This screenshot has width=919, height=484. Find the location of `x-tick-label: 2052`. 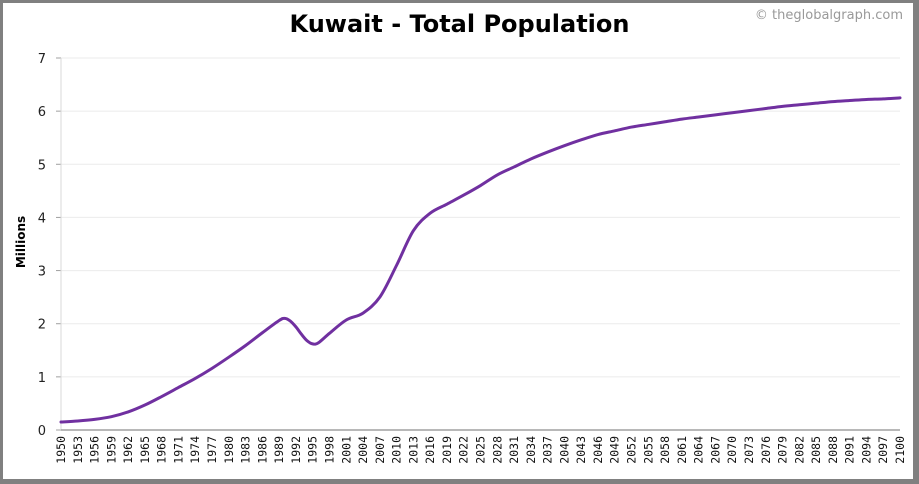

x-tick-label: 2052 is located at coordinates (632, 450).